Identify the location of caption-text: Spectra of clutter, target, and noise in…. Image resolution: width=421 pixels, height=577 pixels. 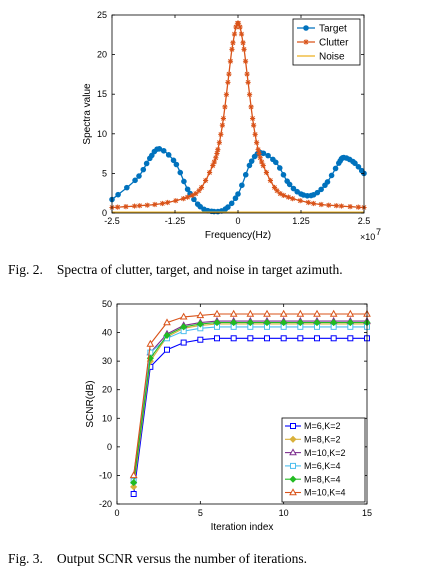
(199, 269).